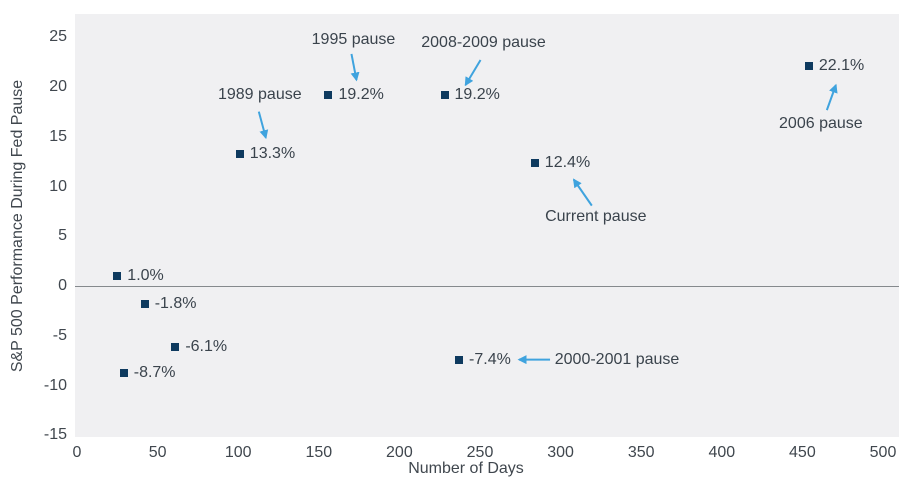 This screenshot has height=482, width=913. I want to click on x-tick-label: 400, so click(722, 452).